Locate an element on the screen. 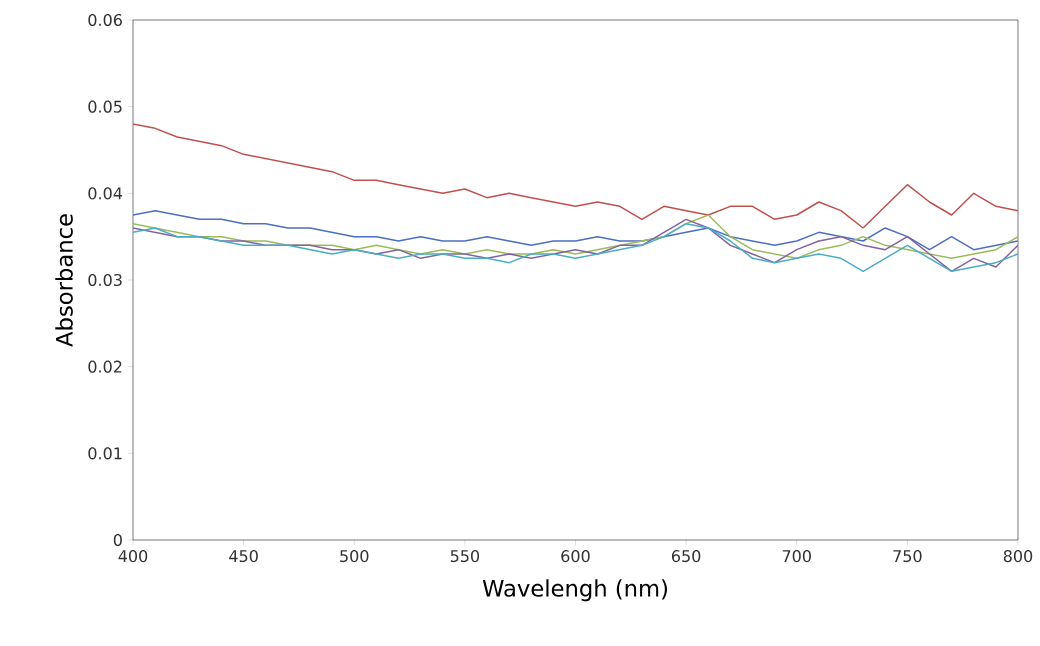 The image size is (1040, 646). y-tick-label: 0 is located at coordinates (117, 540).